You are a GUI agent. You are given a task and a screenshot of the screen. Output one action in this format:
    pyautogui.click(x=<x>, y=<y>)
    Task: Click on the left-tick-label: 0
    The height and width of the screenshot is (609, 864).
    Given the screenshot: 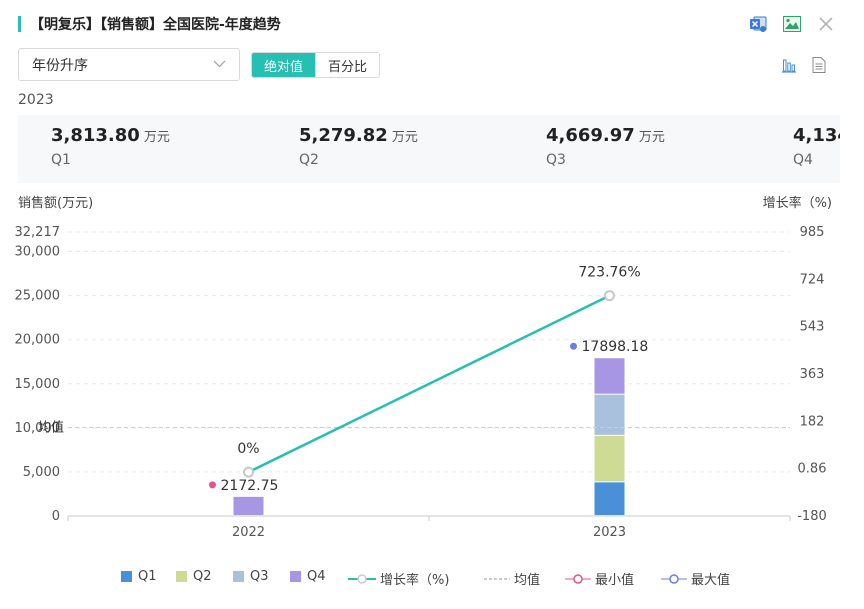 What is the action you would take?
    pyautogui.click(x=56, y=516)
    